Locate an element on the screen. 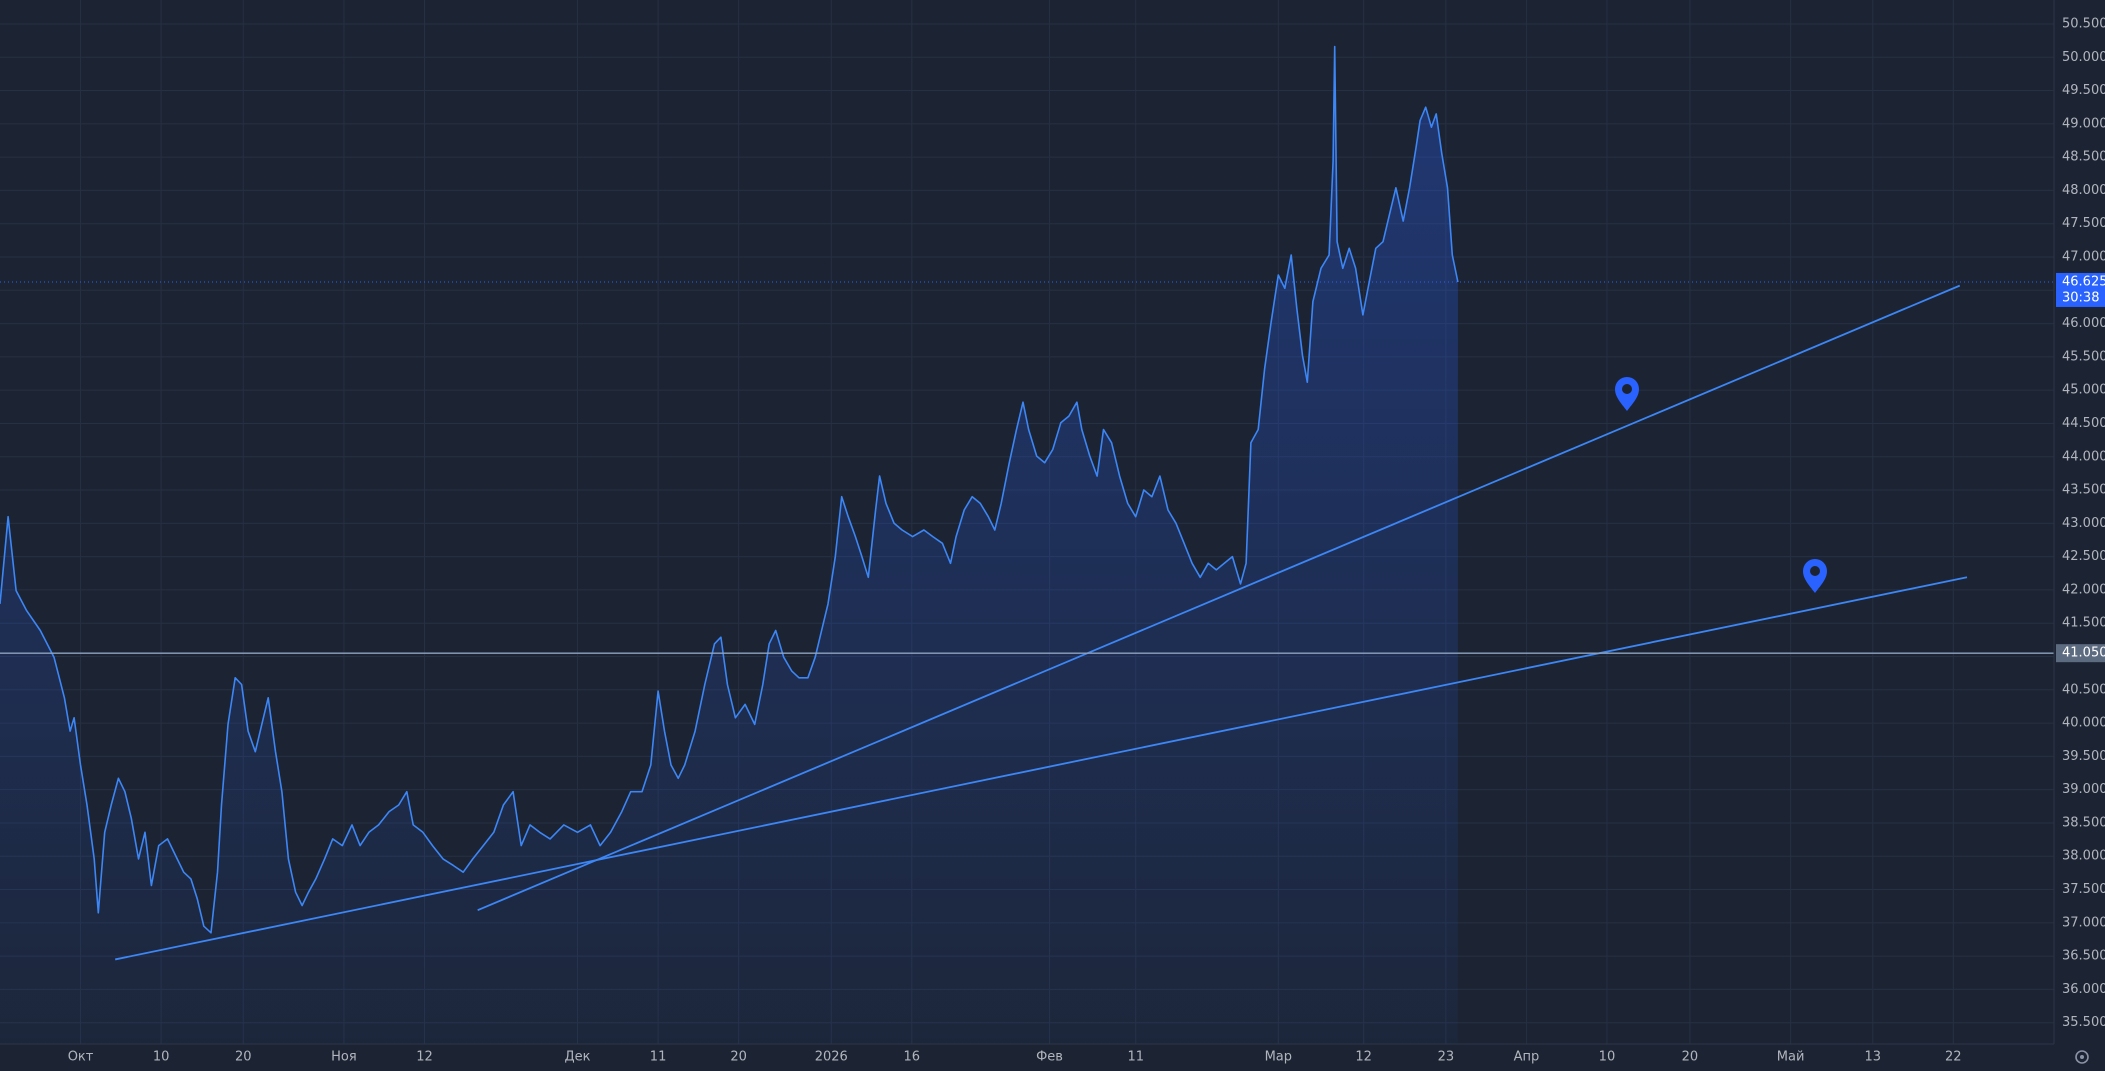  x-tick-label: Май is located at coordinates (1791, 1057).